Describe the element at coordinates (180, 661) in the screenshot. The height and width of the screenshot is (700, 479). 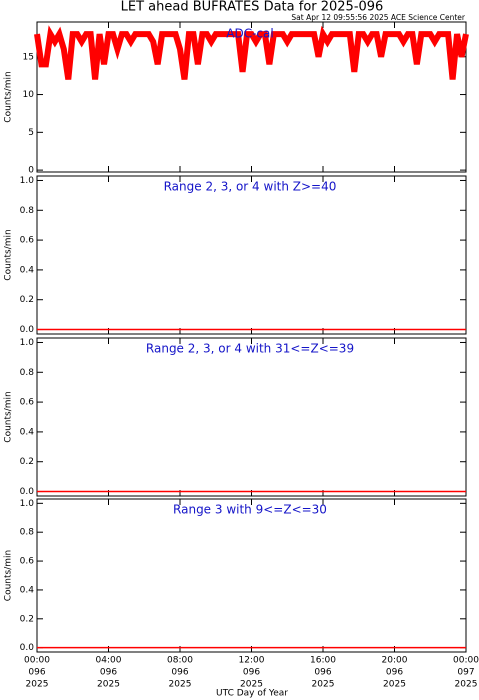
I see `x-tick-label: 08:00` at that location.